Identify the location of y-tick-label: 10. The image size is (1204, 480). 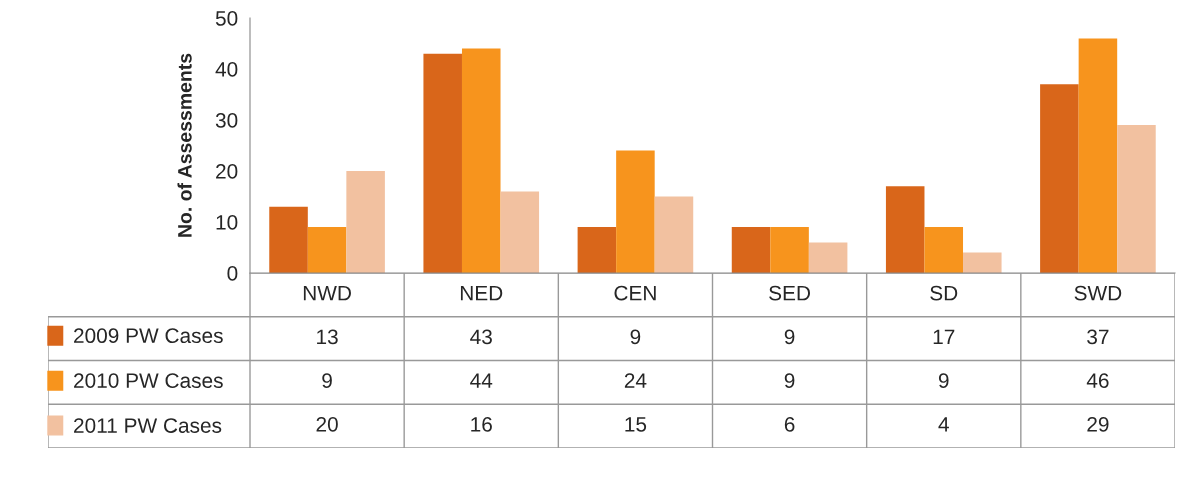
(227, 222).